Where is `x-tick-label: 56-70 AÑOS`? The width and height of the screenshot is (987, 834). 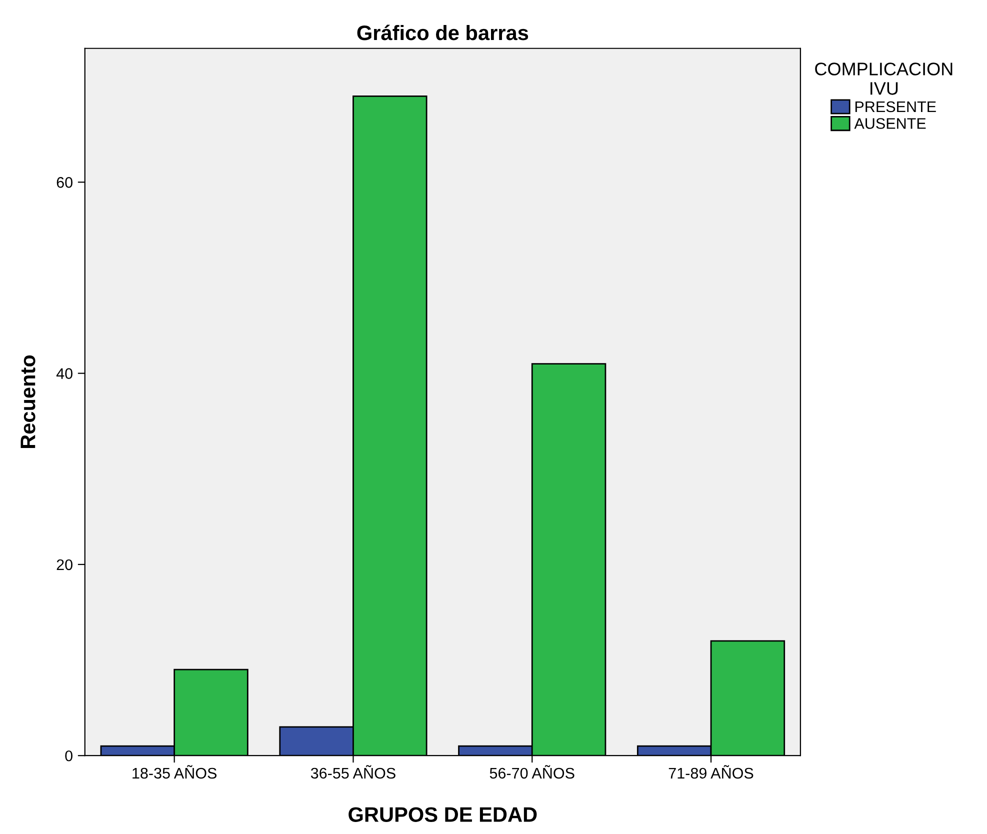 x-tick-label: 56-70 AÑOS is located at coordinates (532, 772).